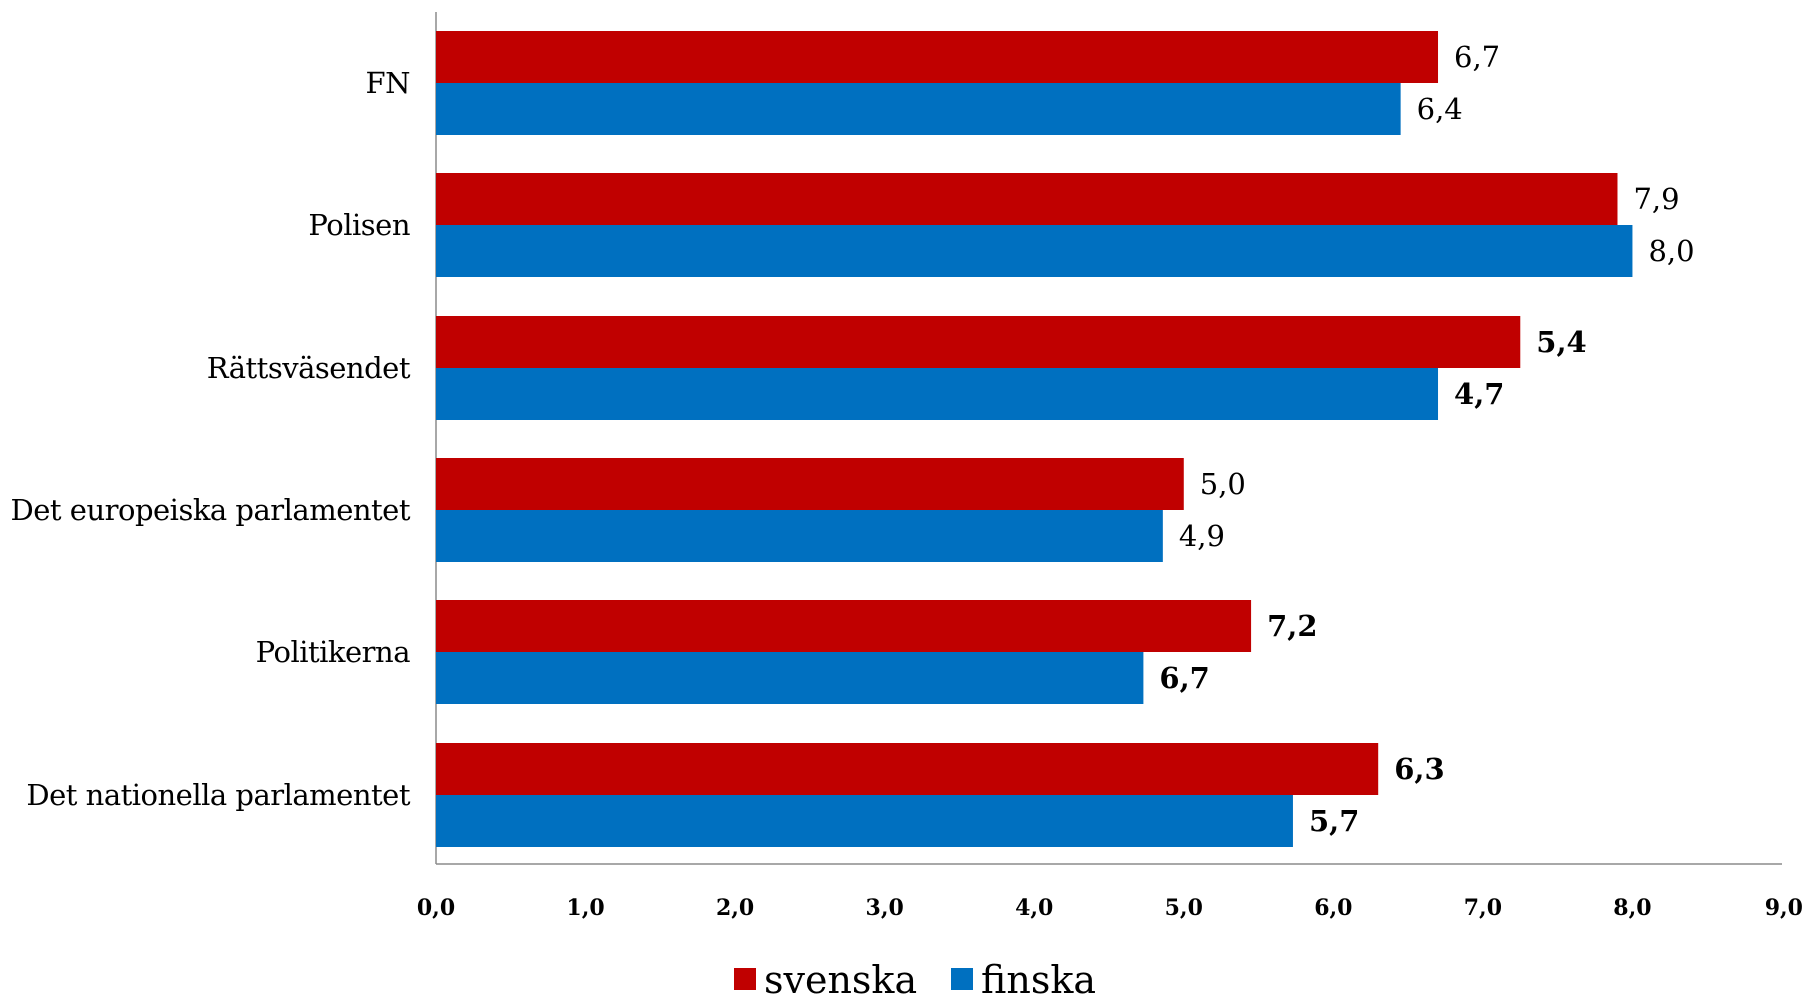 Image resolution: width=1805 pixels, height=998 pixels. What do you see at coordinates (1440, 109) in the screenshot?
I see `data-label-finska-1: 6,4` at bounding box center [1440, 109].